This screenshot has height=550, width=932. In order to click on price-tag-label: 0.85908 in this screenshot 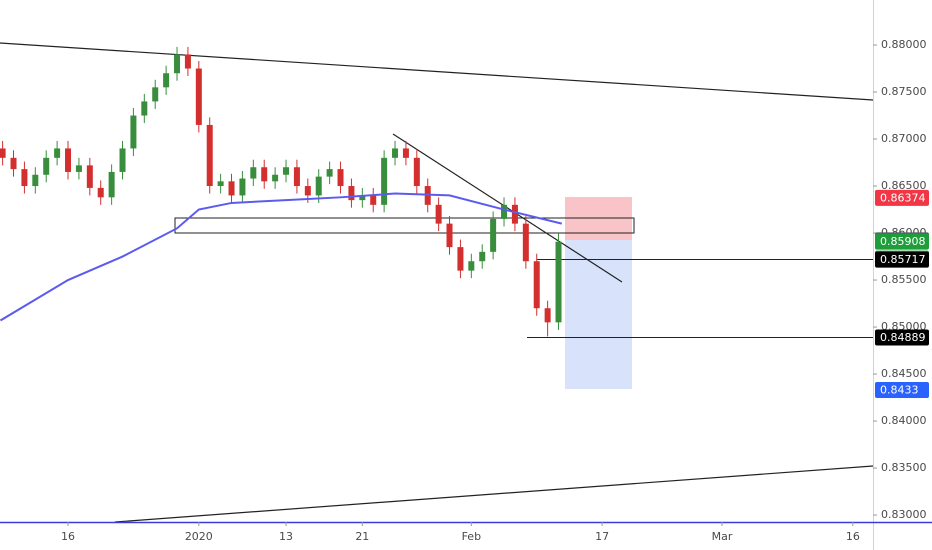, I will do `click(903, 241)`.